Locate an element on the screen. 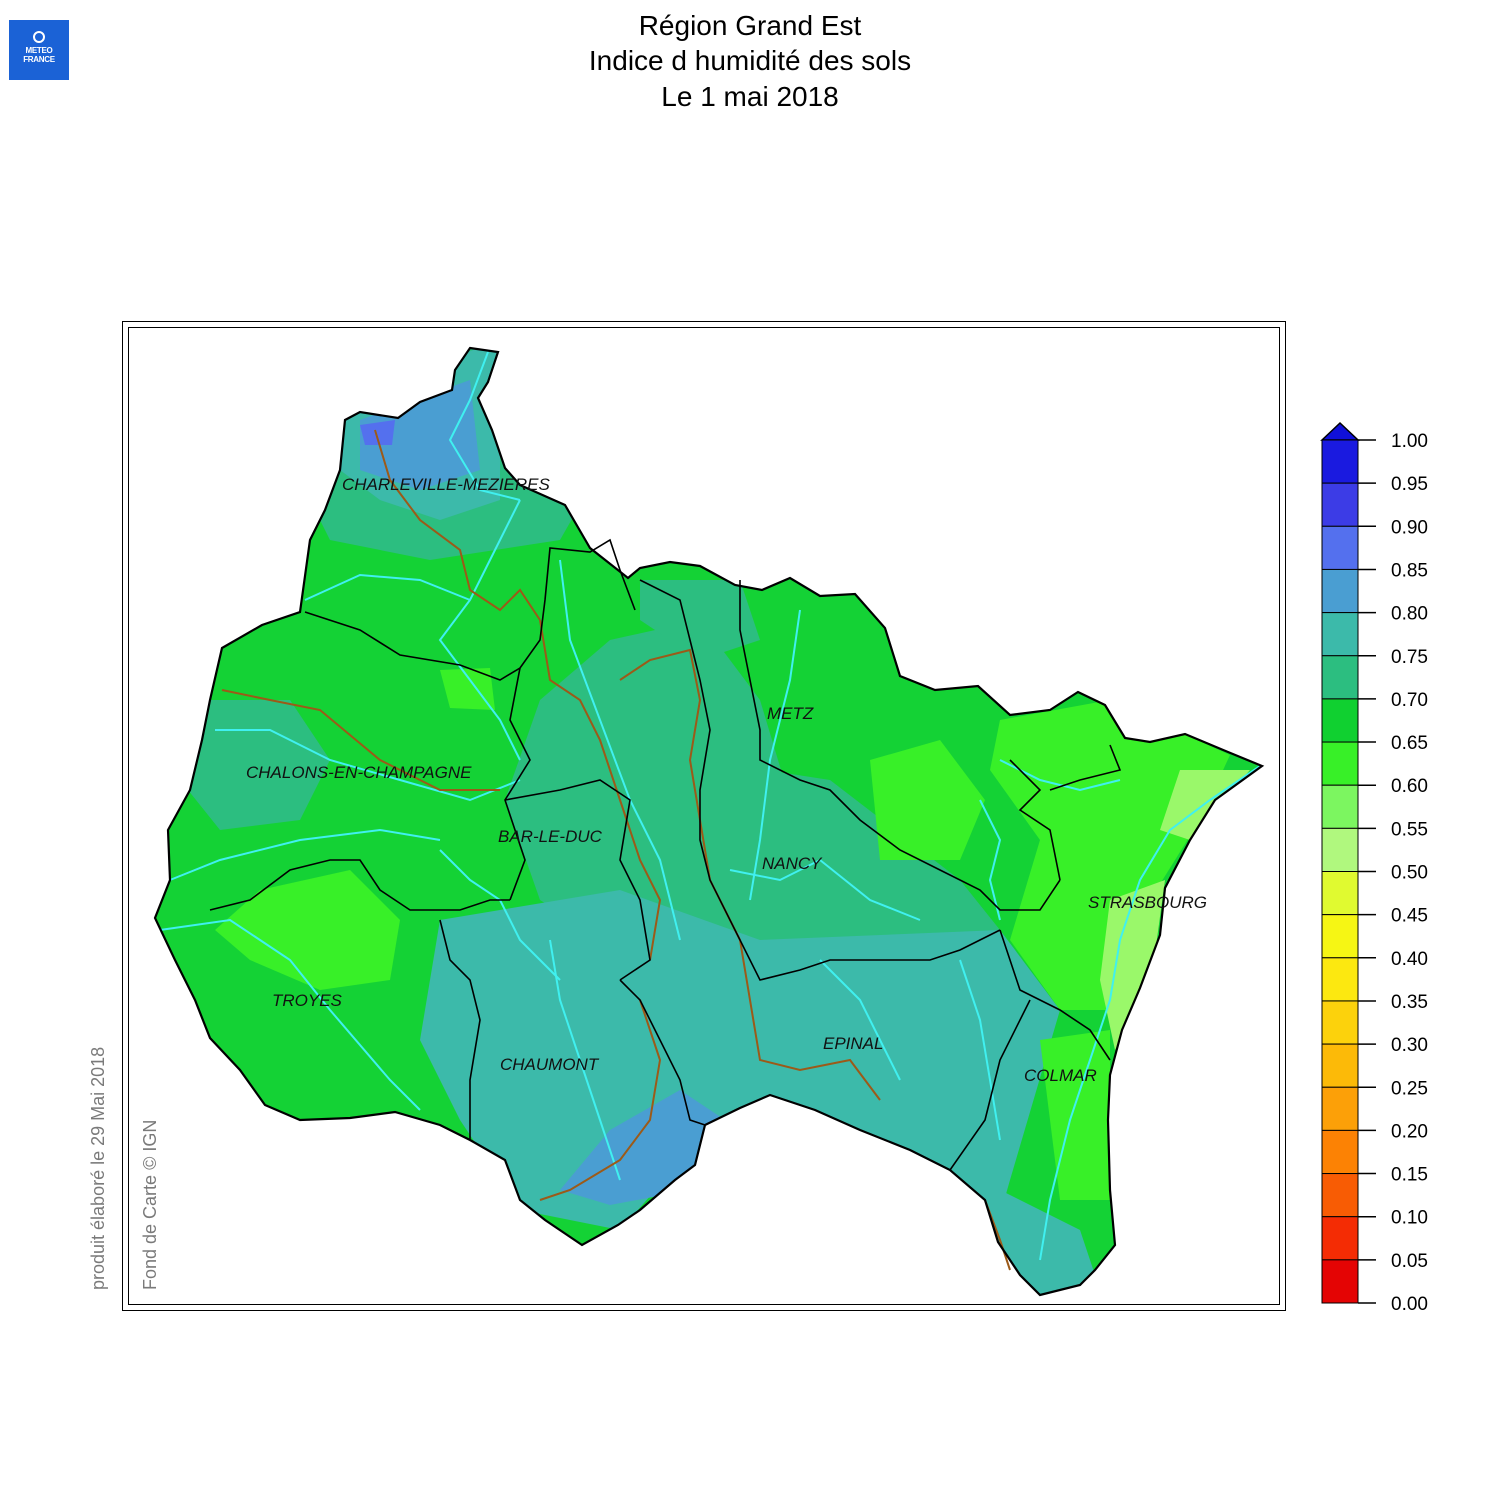  city-label: EPINAL is located at coordinates (853, 1043).